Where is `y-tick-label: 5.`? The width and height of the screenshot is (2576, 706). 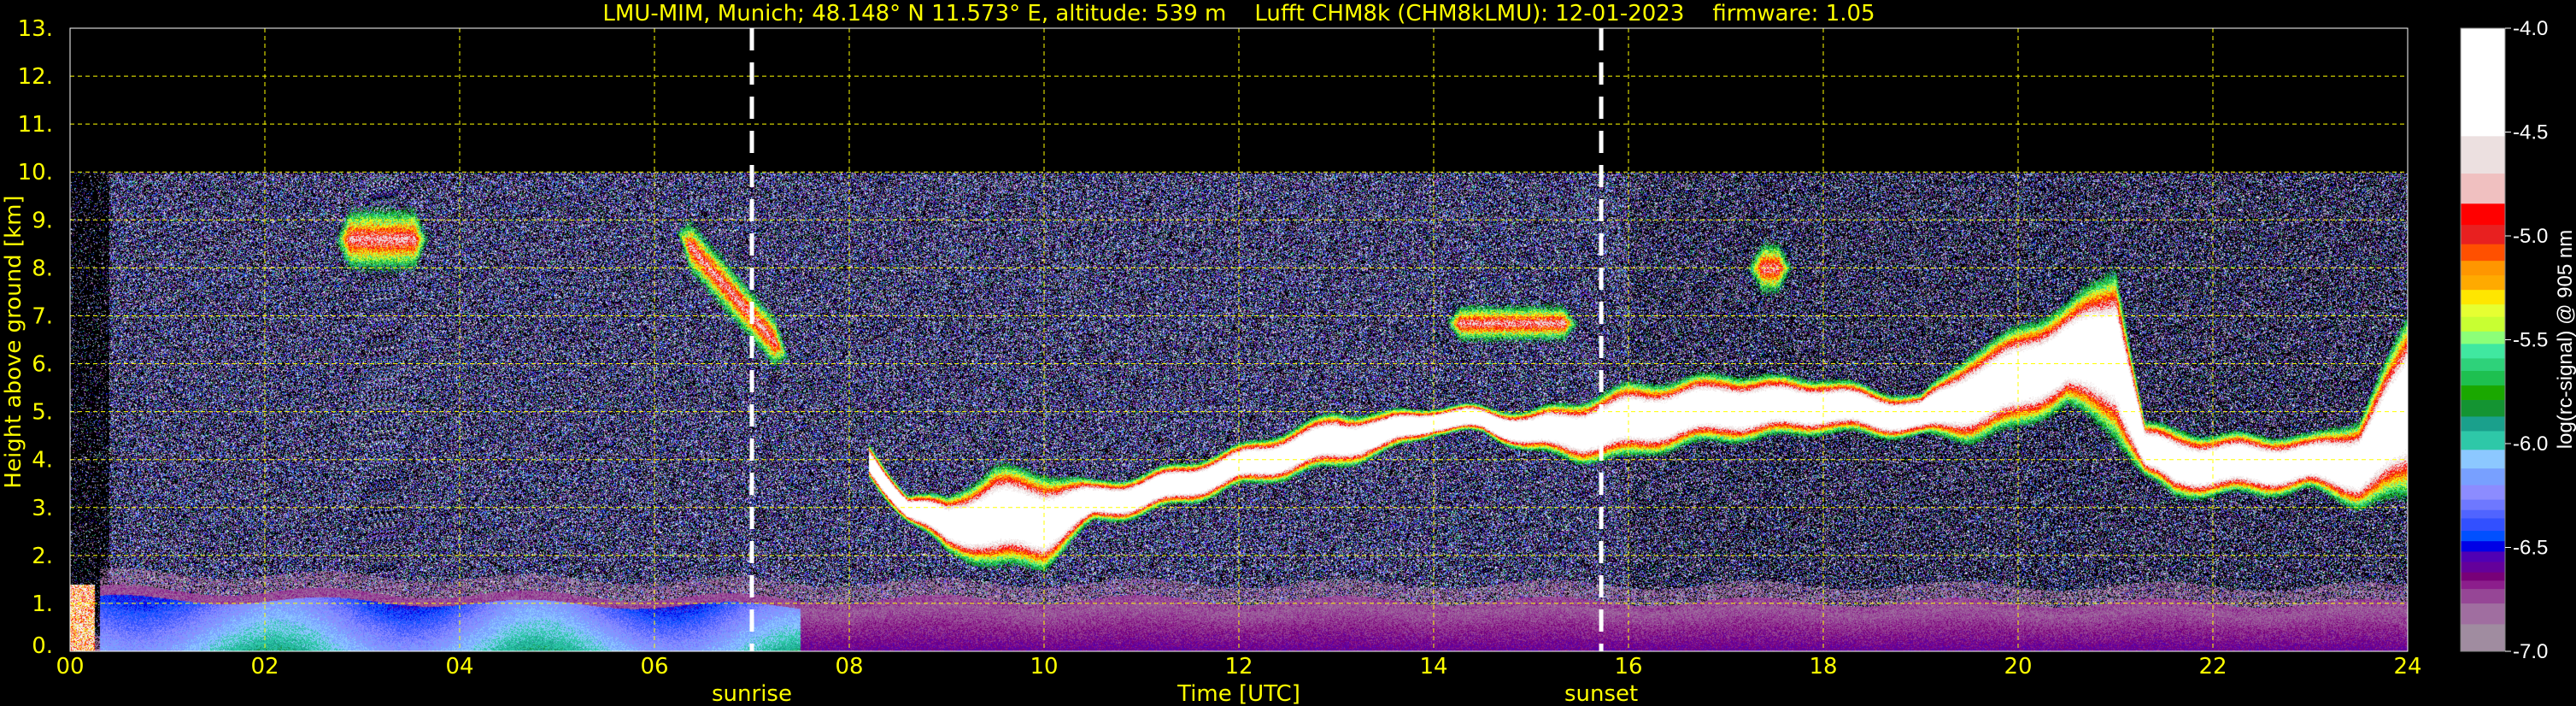
y-tick-label: 5. is located at coordinates (42, 413).